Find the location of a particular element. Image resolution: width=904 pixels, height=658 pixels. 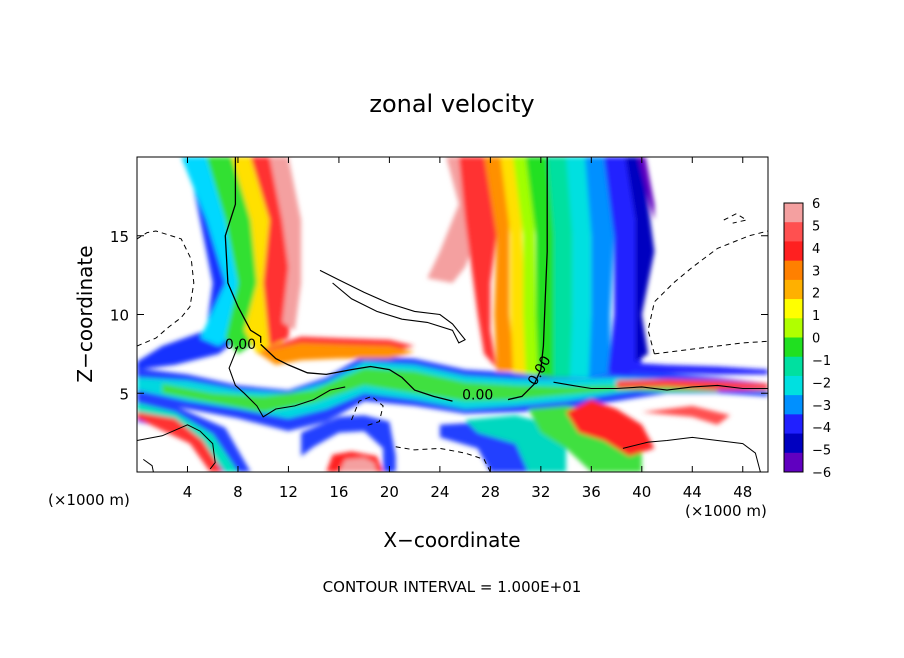

colorbar-tick-label: −2 is located at coordinates (821, 383).